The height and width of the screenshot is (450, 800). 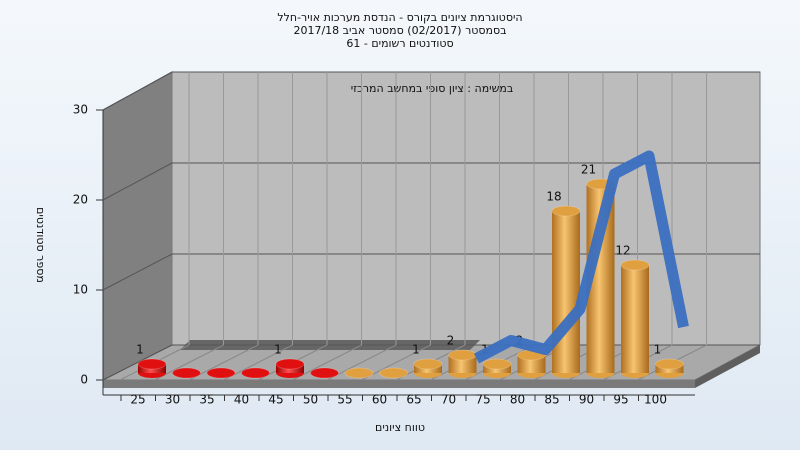 I want to click on x-tick-label: 55, so click(x=344, y=400).